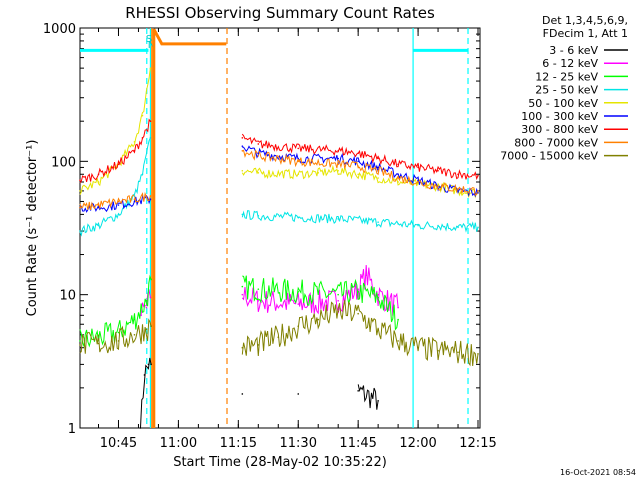  I want to click on legend-label: 800 - 7000 keV, so click(556, 142).